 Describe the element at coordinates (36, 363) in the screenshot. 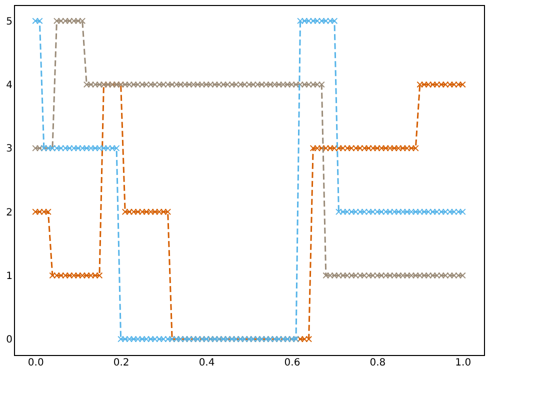

I see `x-tick-label: 0.0` at that location.